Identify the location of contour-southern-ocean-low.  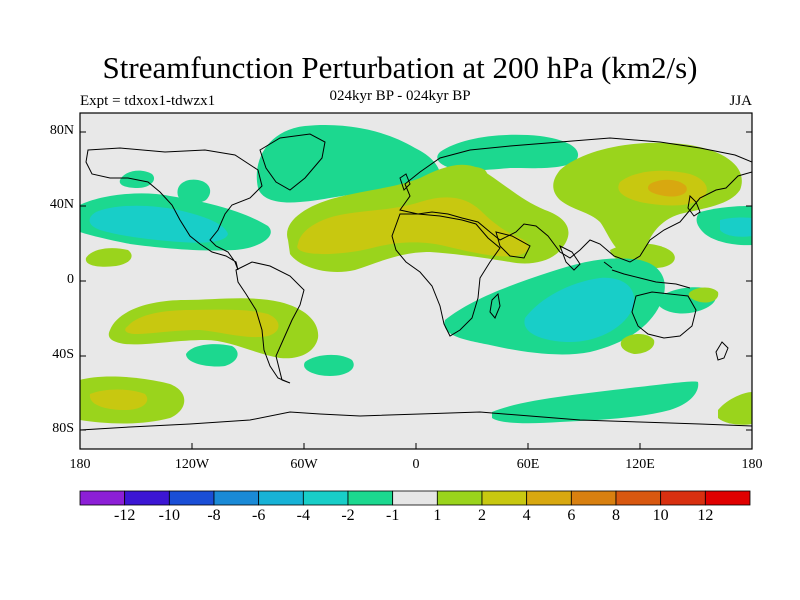
(595, 402).